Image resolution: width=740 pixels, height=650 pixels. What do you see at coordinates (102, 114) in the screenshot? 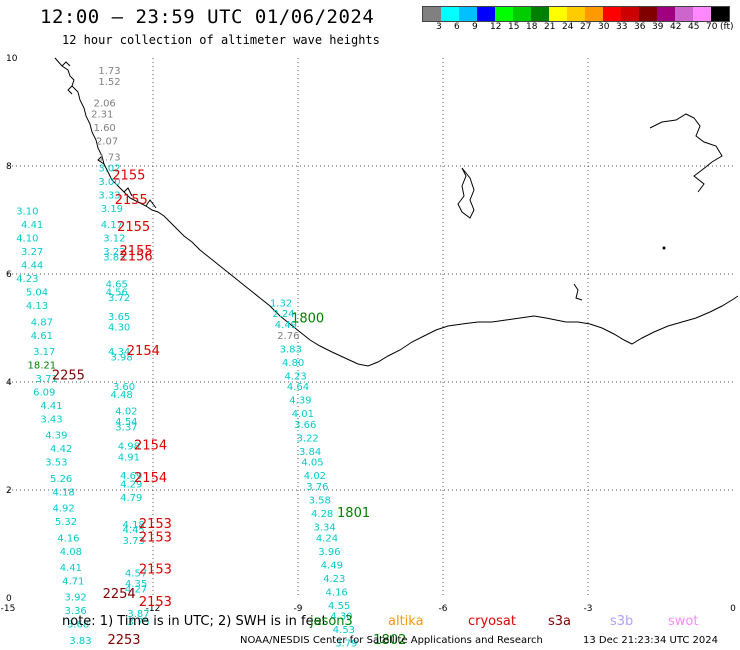
I see `wave-height-value: 2.31` at bounding box center [102, 114].